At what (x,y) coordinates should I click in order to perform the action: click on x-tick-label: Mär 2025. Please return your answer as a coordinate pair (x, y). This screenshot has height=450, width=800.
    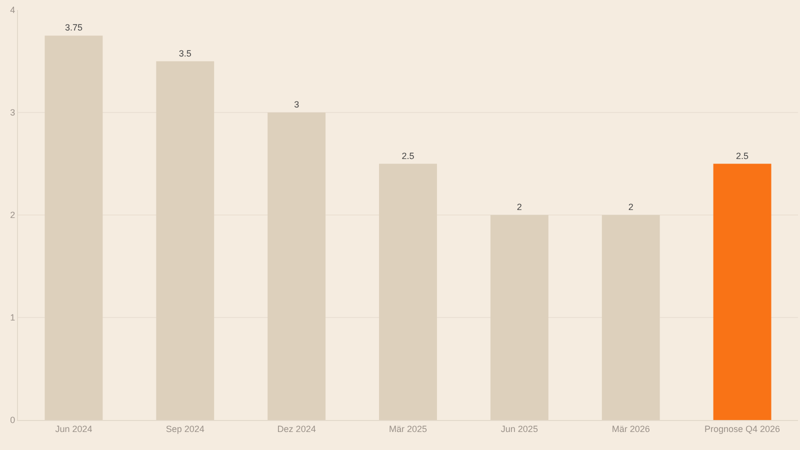
    Looking at the image, I should click on (408, 429).